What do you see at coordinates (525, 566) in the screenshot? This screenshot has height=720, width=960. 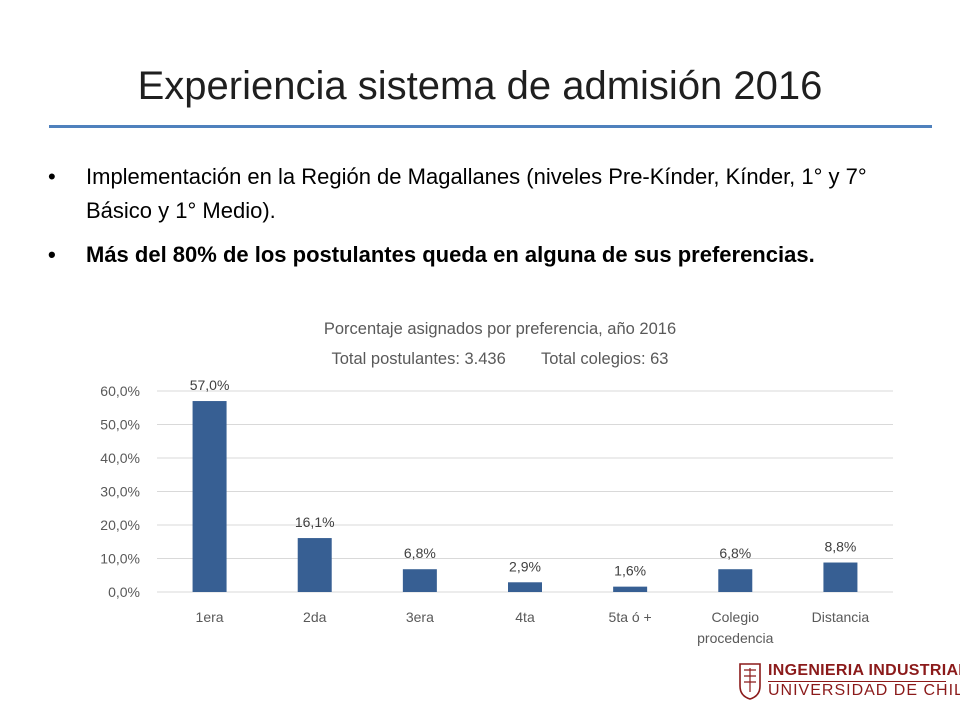 I see `data-label: 2,9%` at bounding box center [525, 566].